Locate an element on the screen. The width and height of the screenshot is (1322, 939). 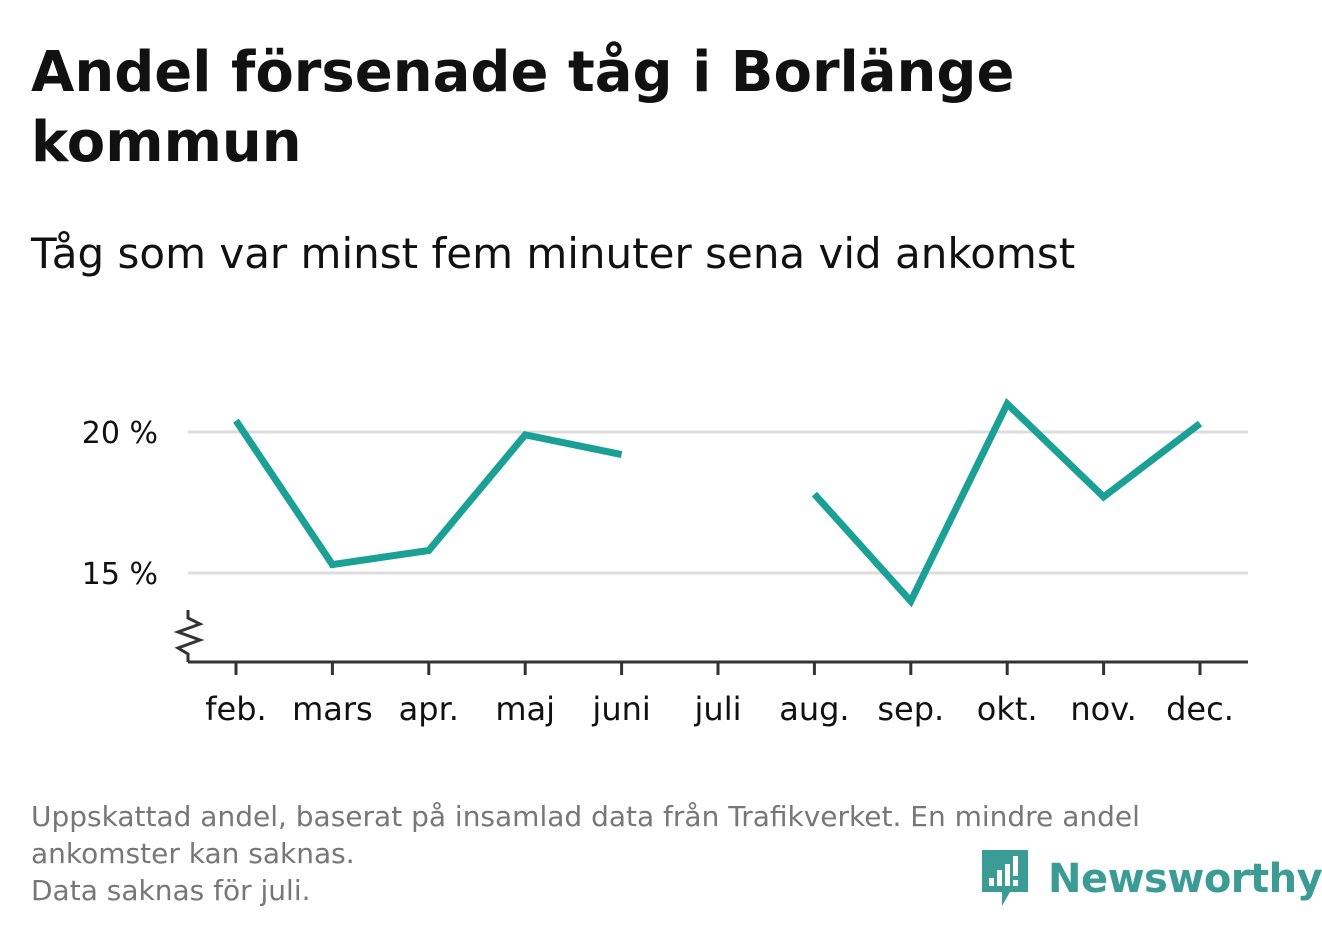
x-axis is located at coordinates (710, 642).